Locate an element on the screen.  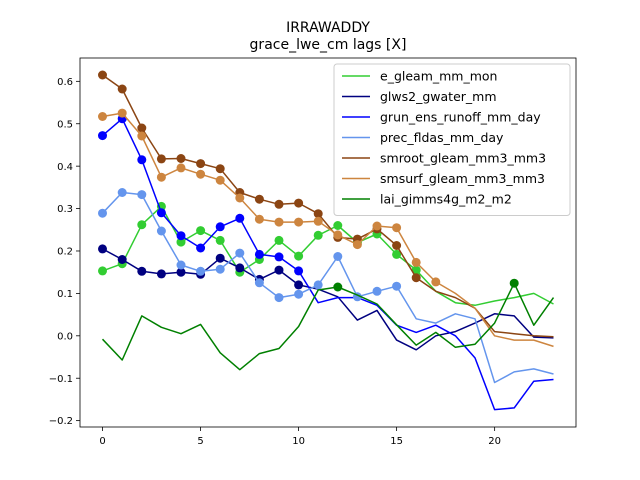
x-tick-label: 5 is located at coordinates (200, 441).